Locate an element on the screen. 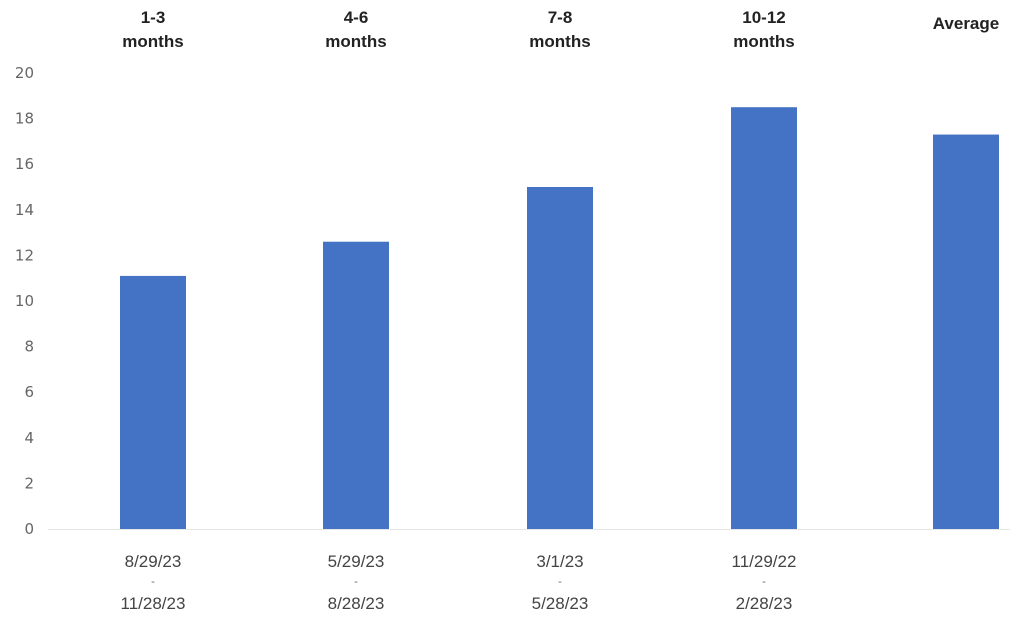  y-tick-label: 18 is located at coordinates (24, 119).